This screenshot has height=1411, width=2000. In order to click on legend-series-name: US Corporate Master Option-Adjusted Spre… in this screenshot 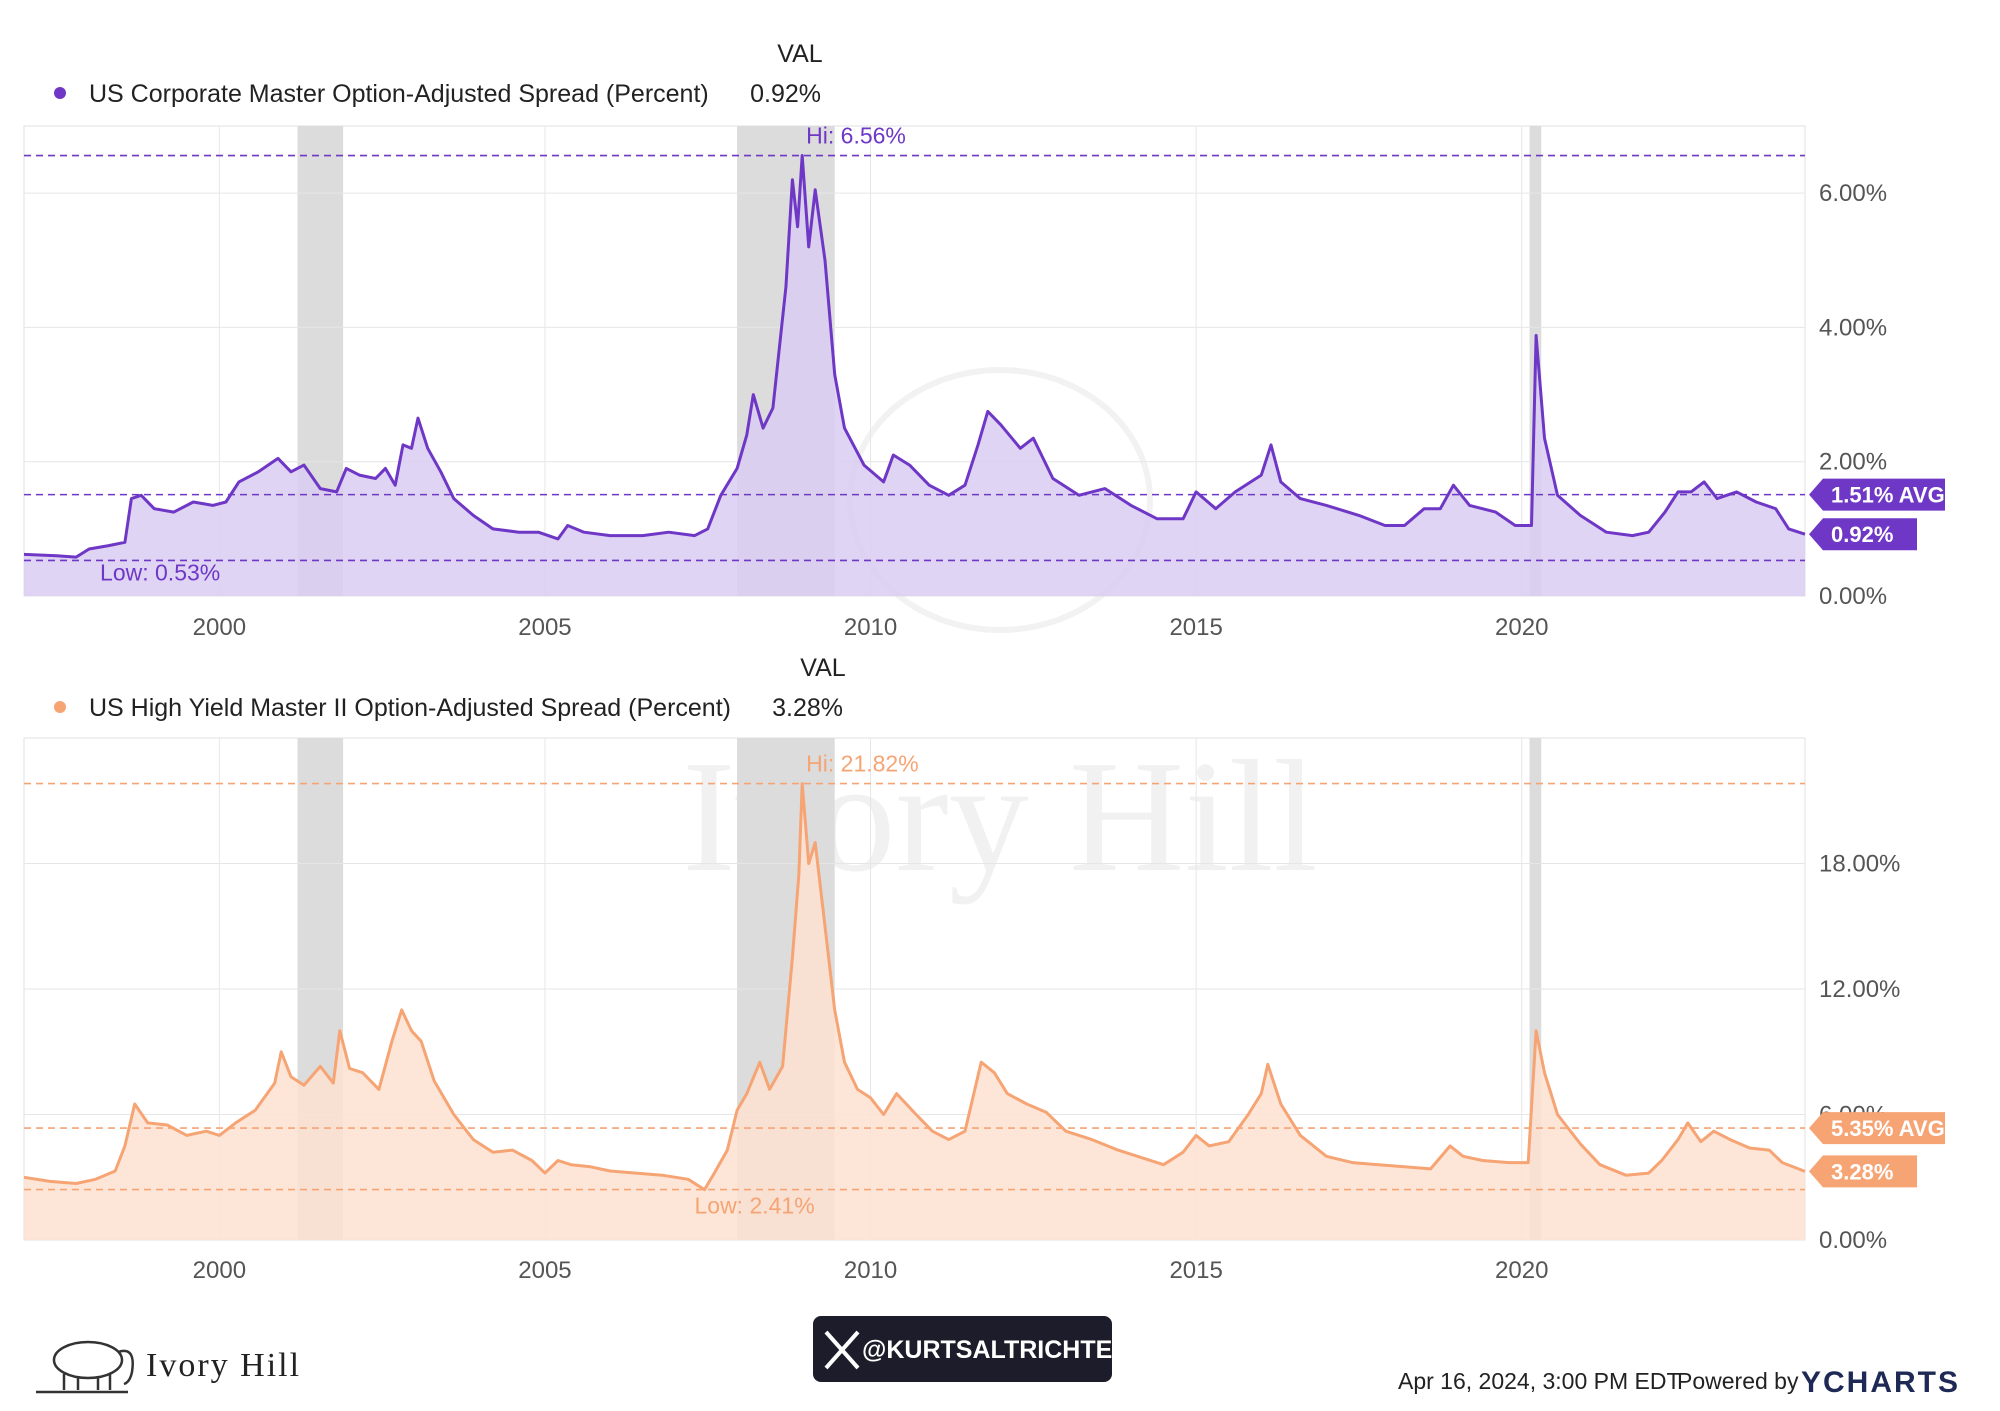, I will do `click(399, 94)`.